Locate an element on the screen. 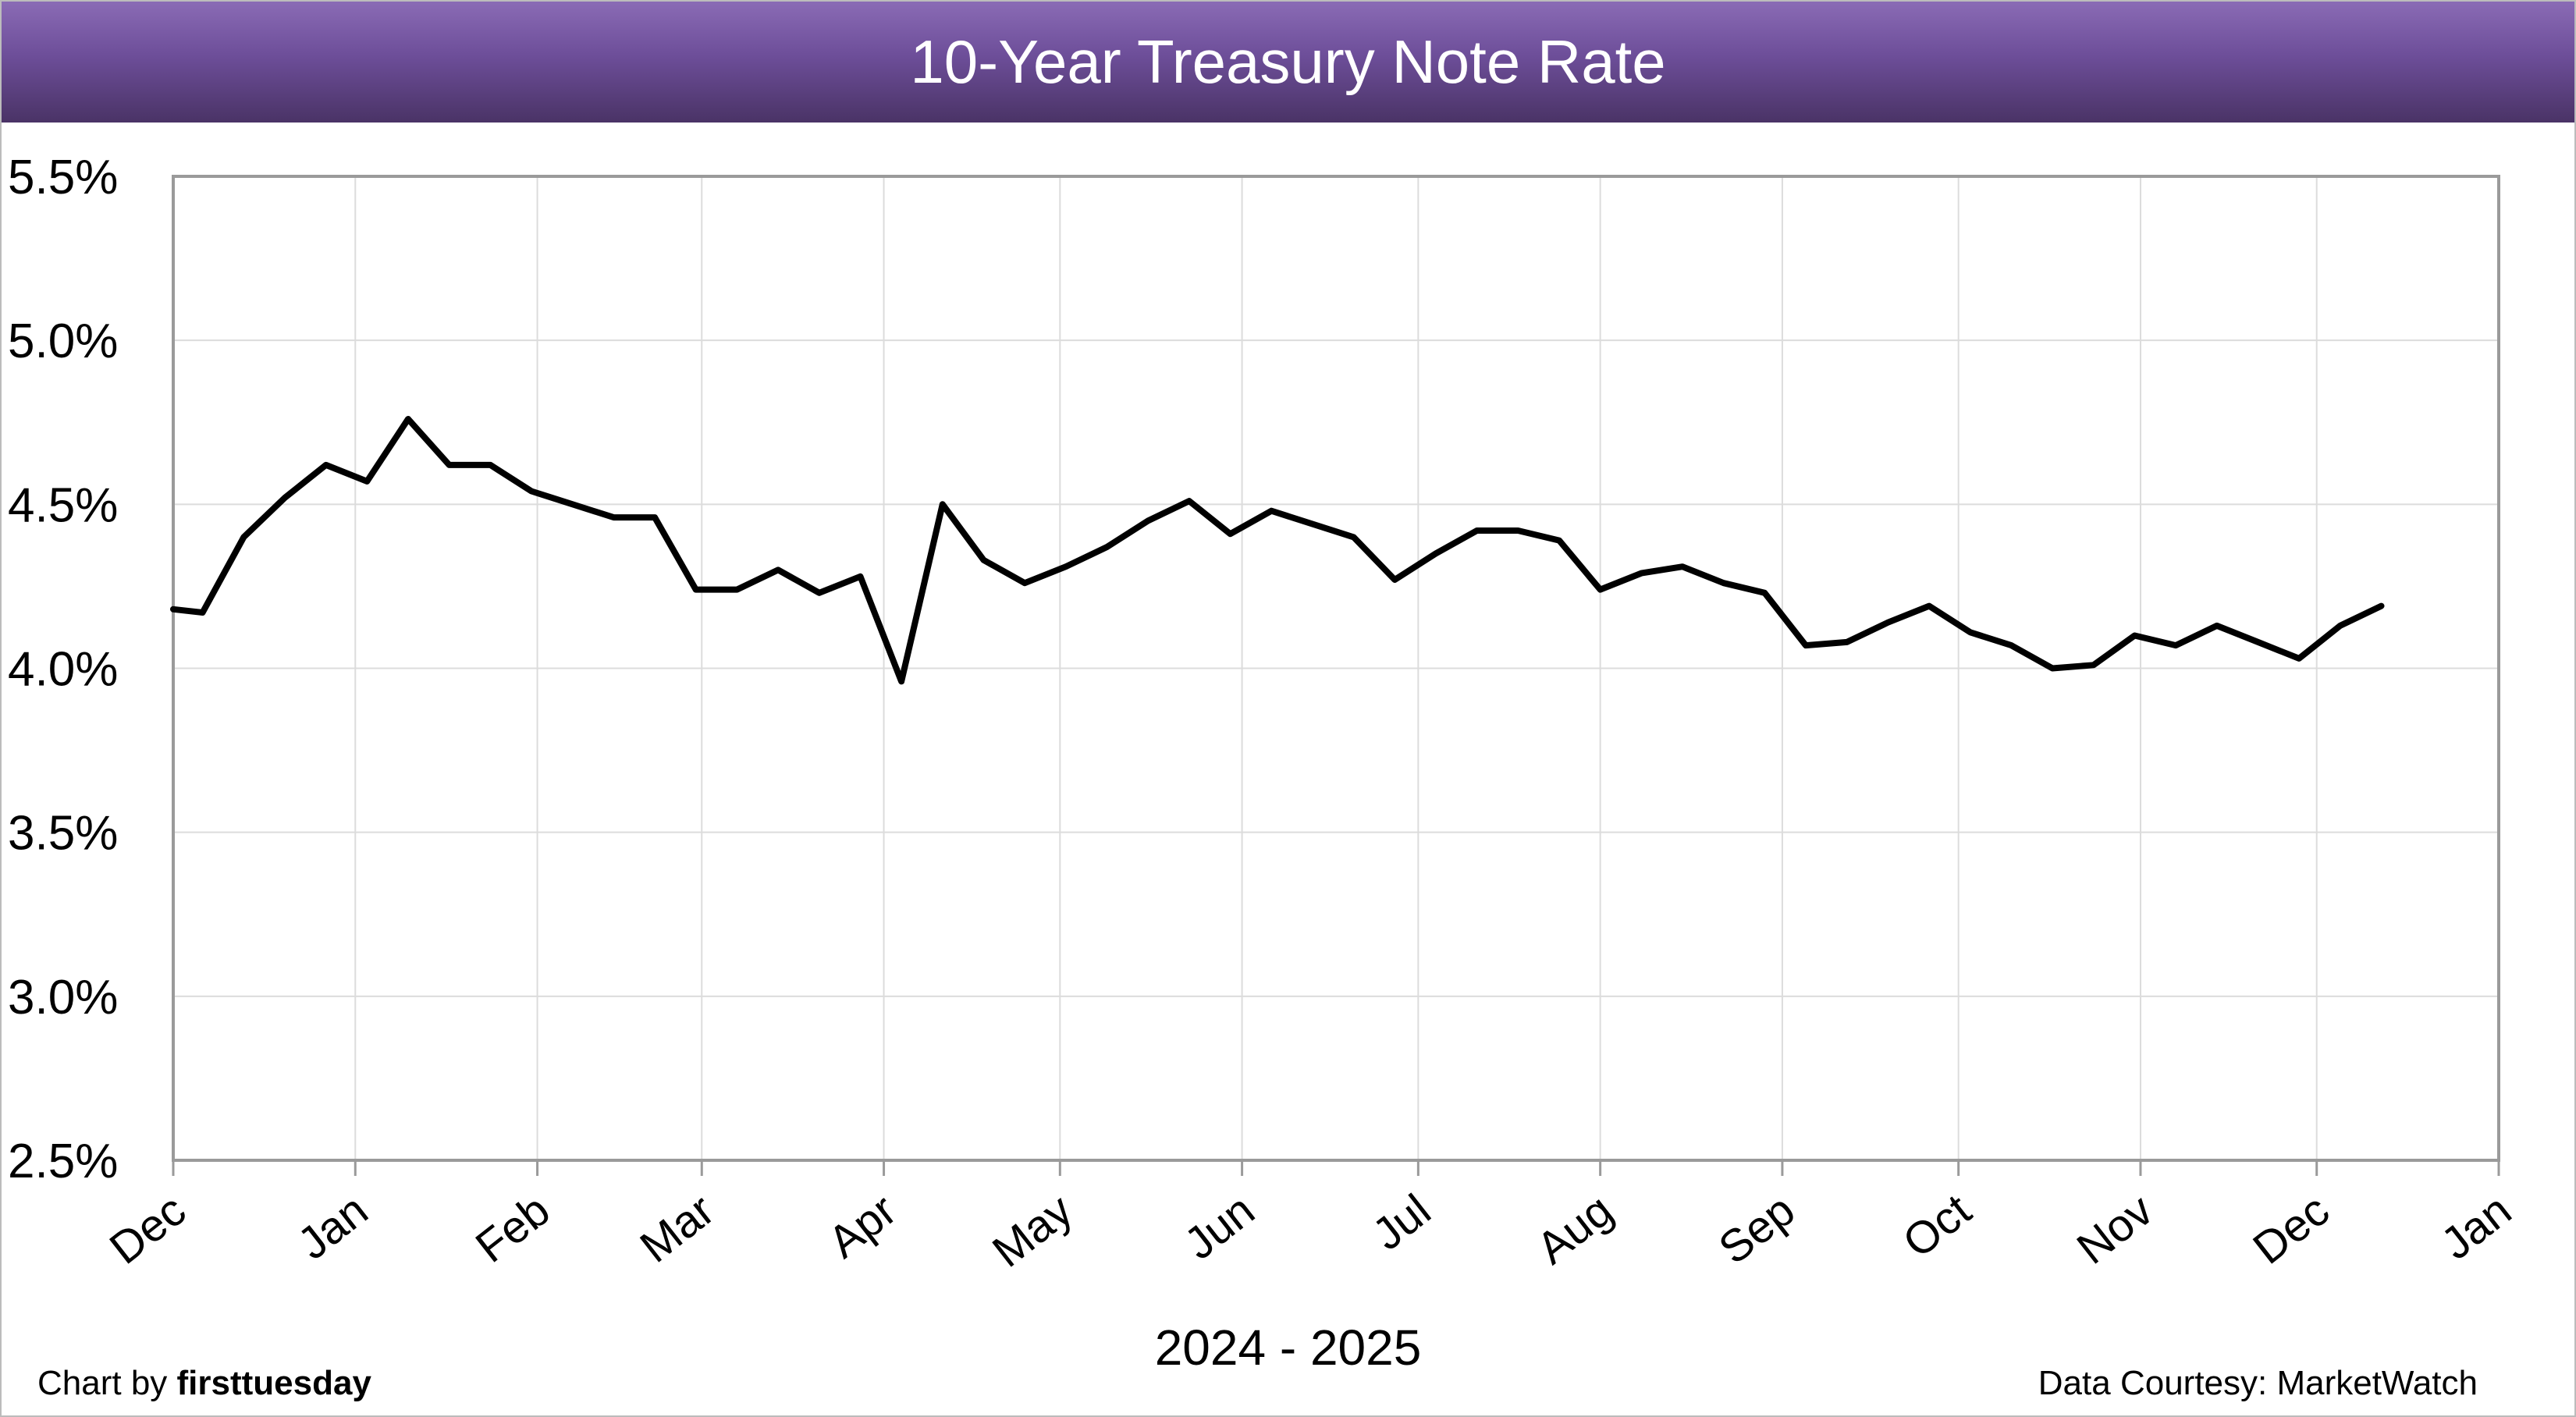 This screenshot has width=2576, height=1417. y-tick-label: 2.5% is located at coordinates (63, 1162).